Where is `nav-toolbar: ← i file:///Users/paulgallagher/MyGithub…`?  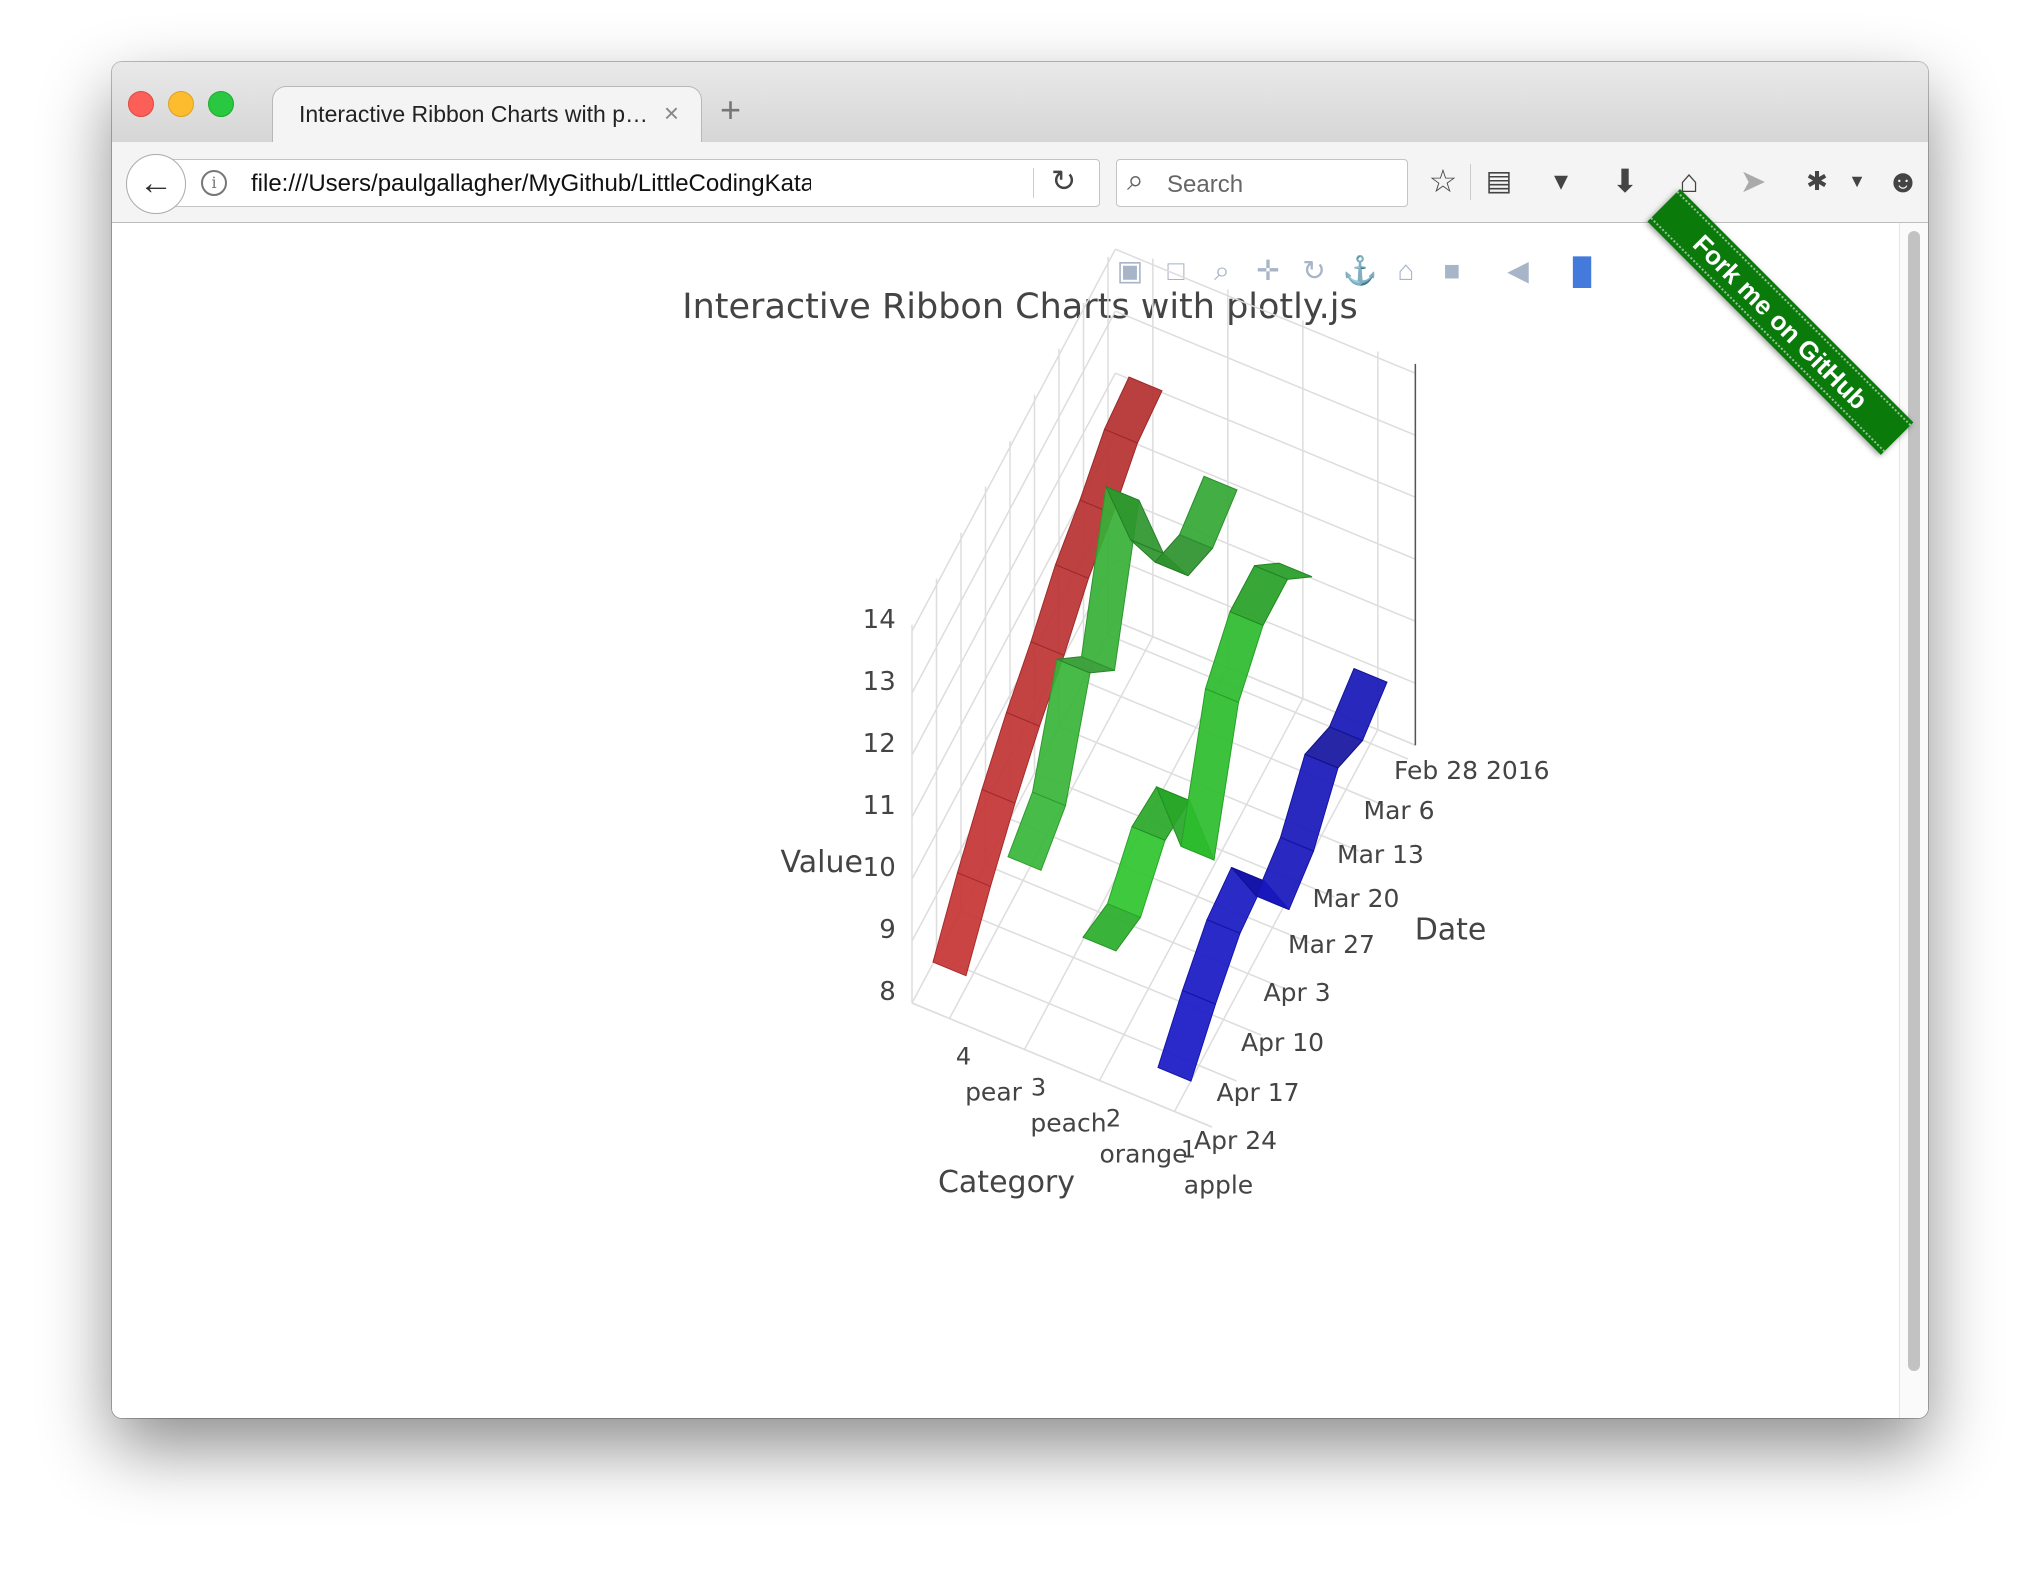 nav-toolbar: ← i file:///Users/paulgallagher/MyGithub… is located at coordinates (1020, 182).